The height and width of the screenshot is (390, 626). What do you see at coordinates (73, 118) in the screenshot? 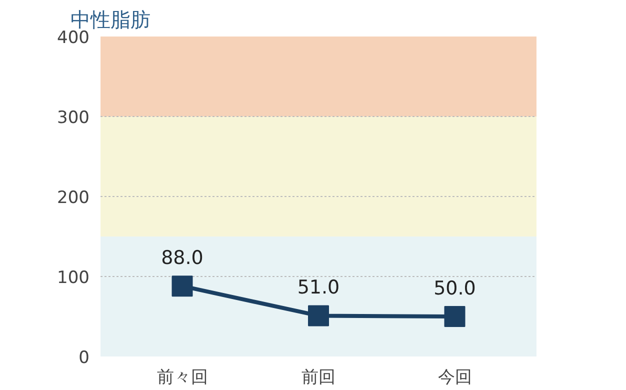
I see `y-tick-label: 300` at bounding box center [73, 118].